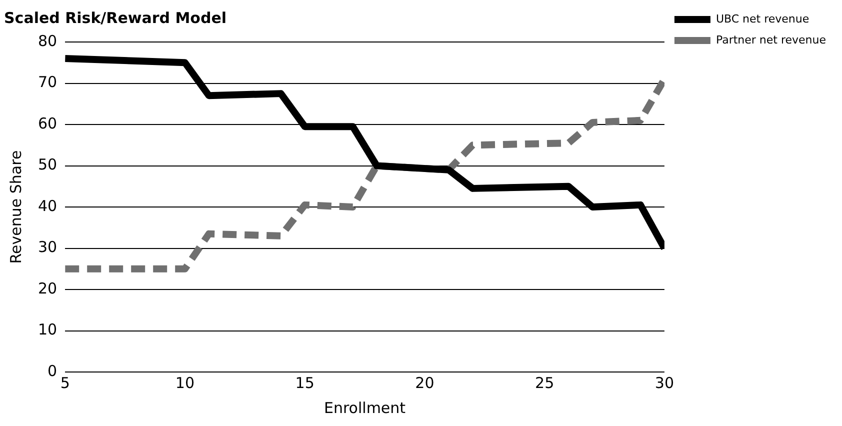 The height and width of the screenshot is (426, 842). Describe the element at coordinates (48, 205) in the screenshot. I see `y-tick-label: 40` at that location.